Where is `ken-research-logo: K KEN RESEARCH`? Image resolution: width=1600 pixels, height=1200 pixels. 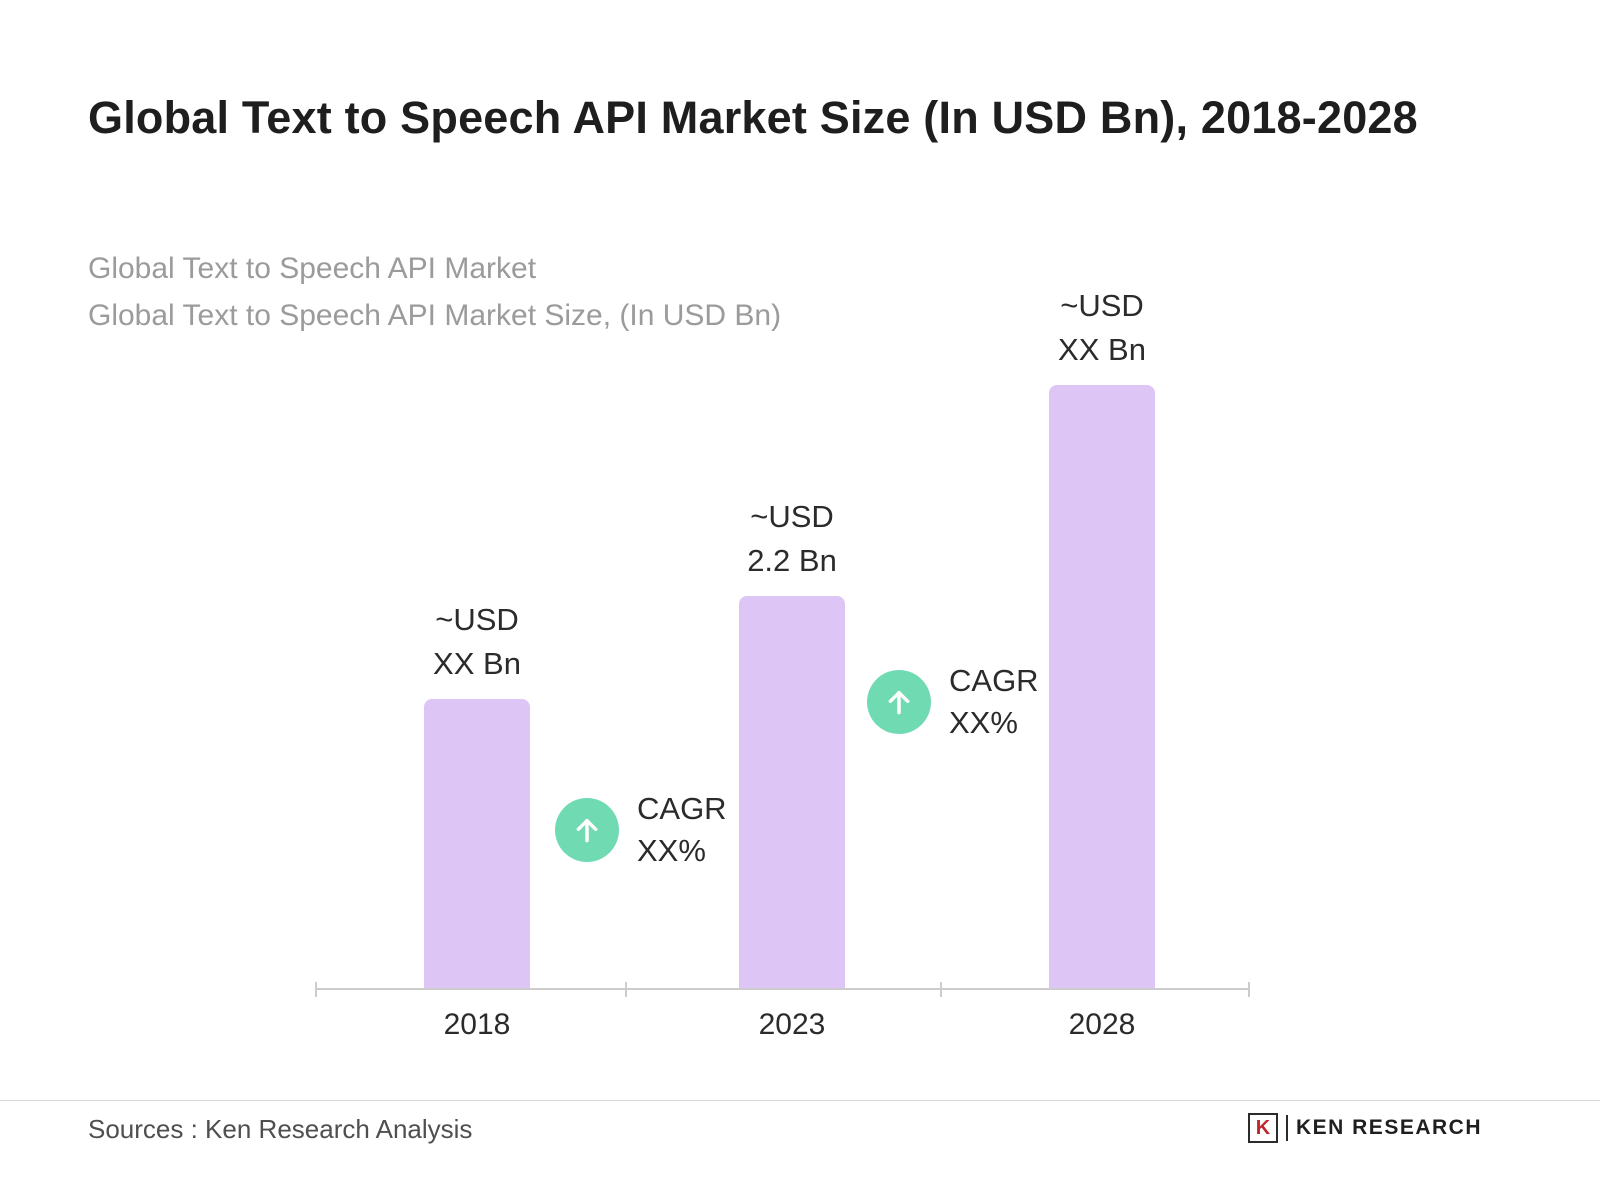
ken-research-logo: K KEN RESEARCH is located at coordinates (1364, 1128).